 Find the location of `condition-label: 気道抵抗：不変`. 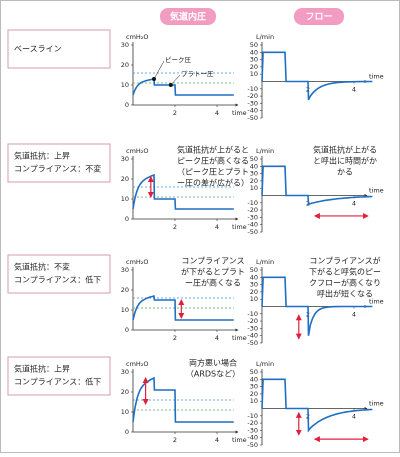

condition-label: 気道抵抗：不変 is located at coordinates (42, 267).